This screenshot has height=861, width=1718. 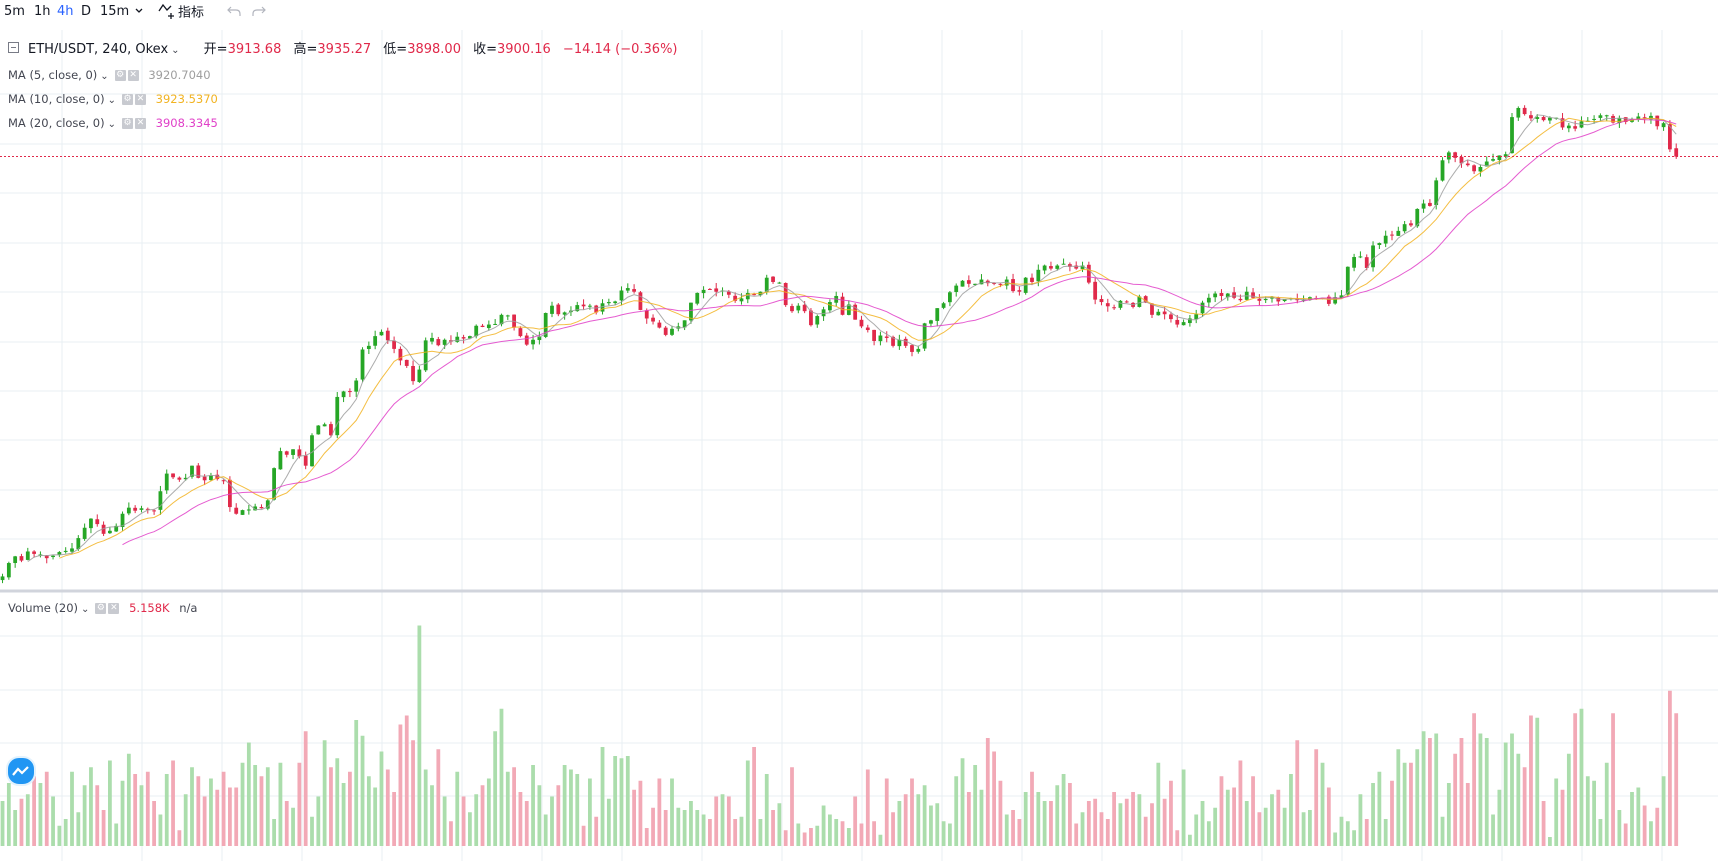 I want to click on ma20-label: MA (20, close, 0), so click(x=56, y=123).